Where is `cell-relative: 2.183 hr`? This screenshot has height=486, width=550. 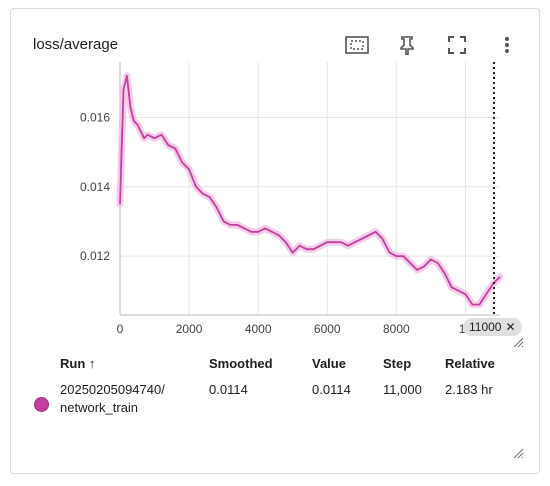 cell-relative: 2.183 hr is located at coordinates (469, 389).